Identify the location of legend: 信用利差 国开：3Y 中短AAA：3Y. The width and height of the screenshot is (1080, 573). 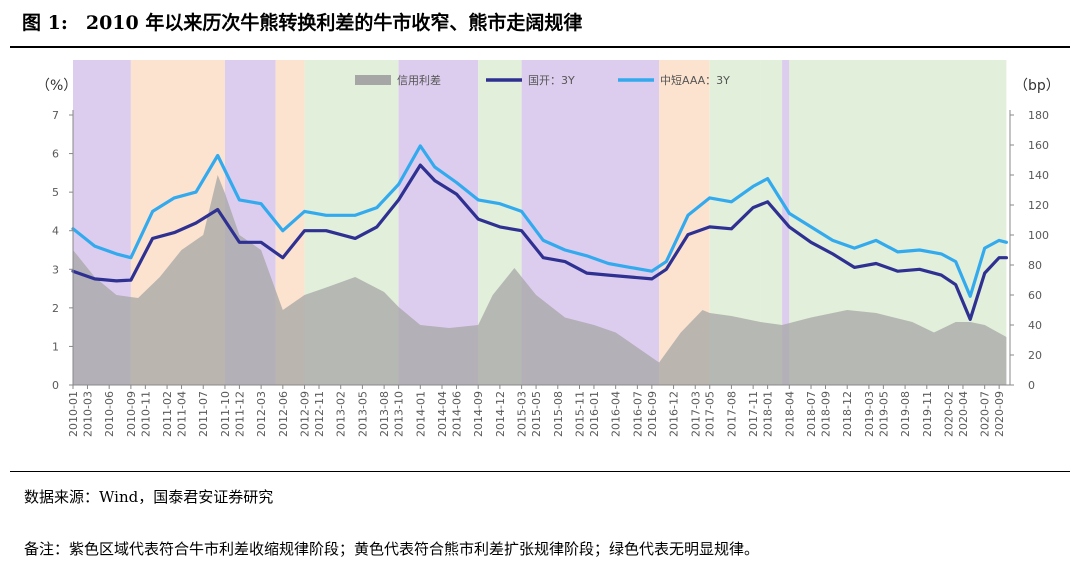
(542, 80).